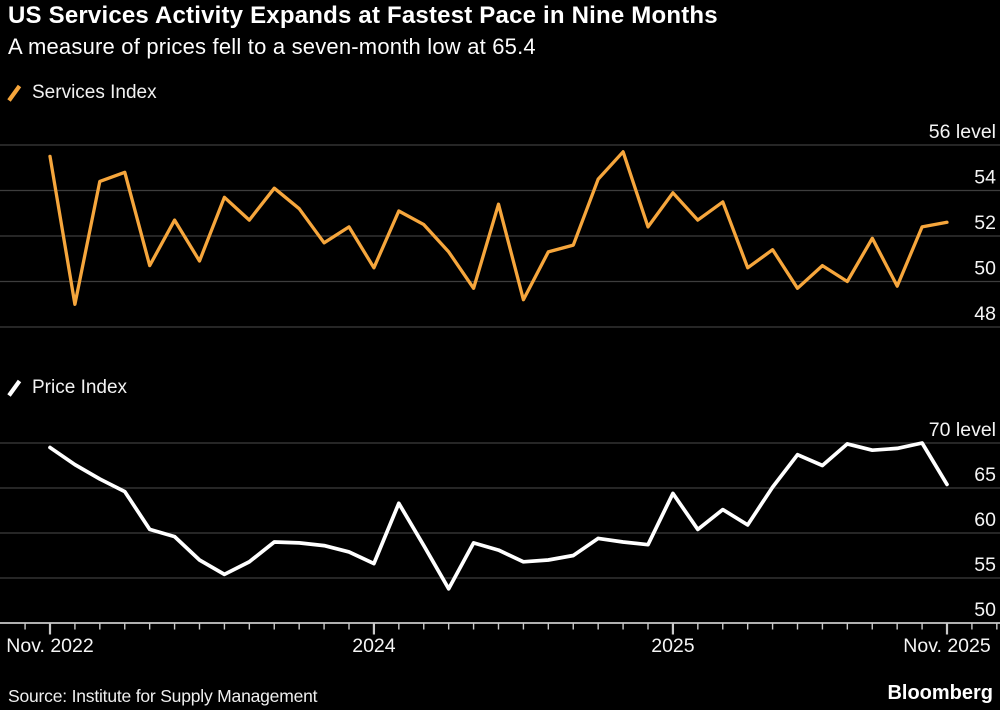 The height and width of the screenshot is (710, 1000). What do you see at coordinates (374, 646) in the screenshot?
I see `x-axis-label: 2024` at bounding box center [374, 646].